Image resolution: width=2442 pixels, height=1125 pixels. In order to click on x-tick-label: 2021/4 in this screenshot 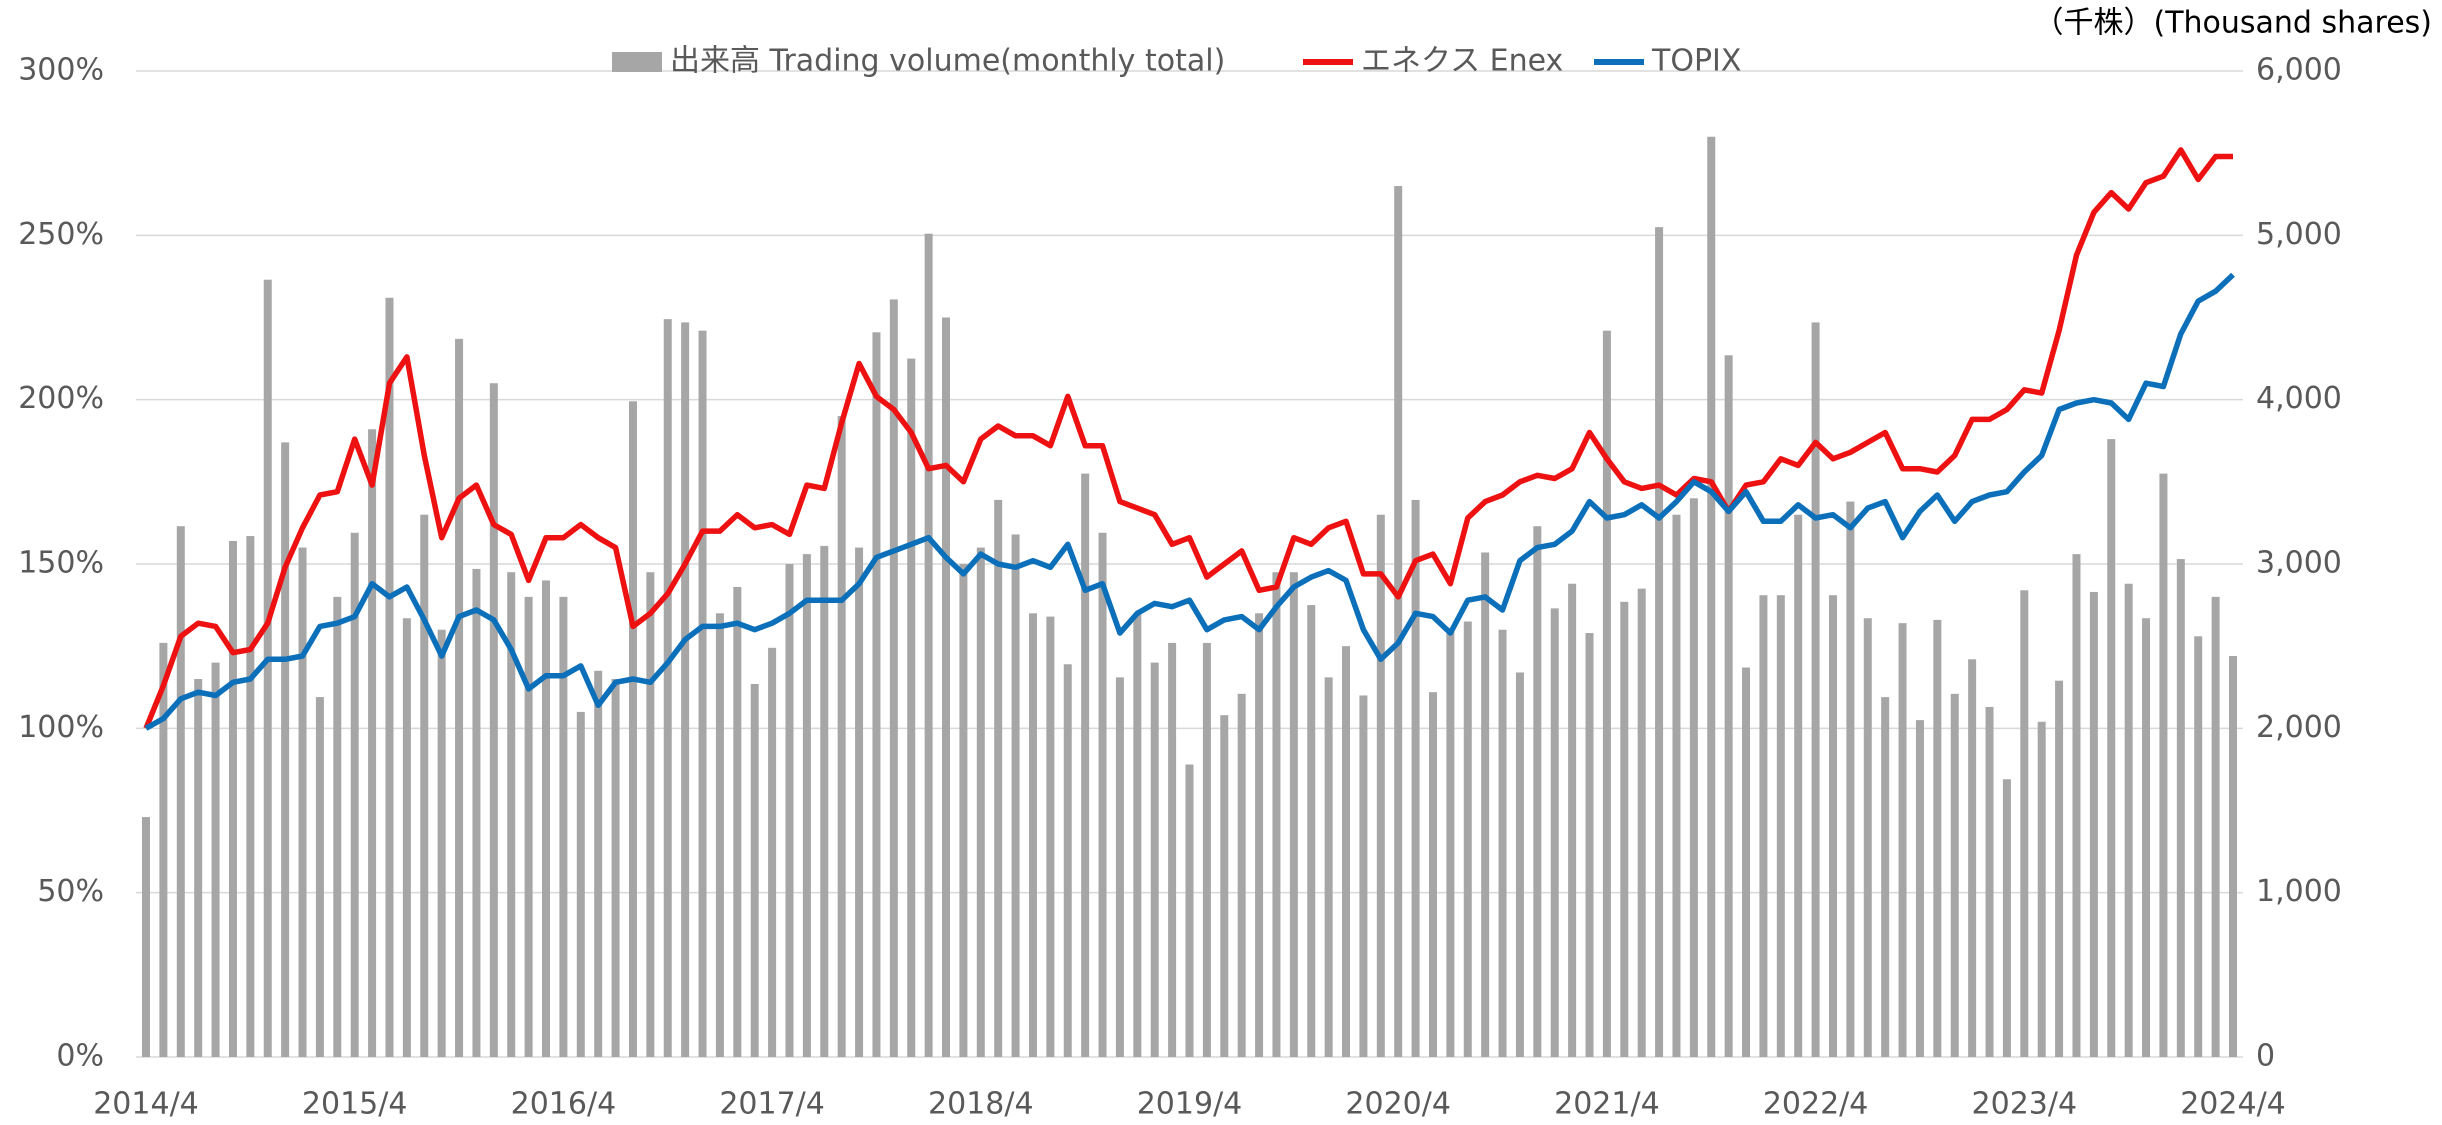, I will do `click(1607, 1104)`.